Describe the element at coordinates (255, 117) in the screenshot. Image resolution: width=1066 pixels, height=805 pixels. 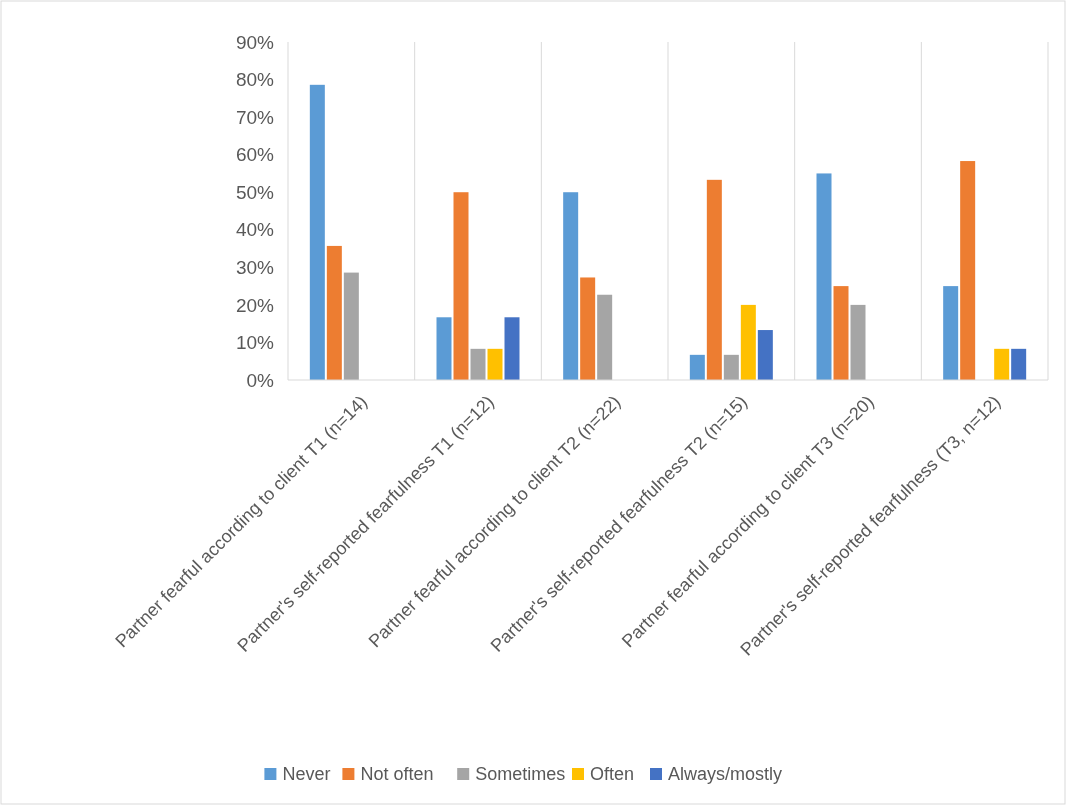
I see `y-tick-label: 70%` at that location.